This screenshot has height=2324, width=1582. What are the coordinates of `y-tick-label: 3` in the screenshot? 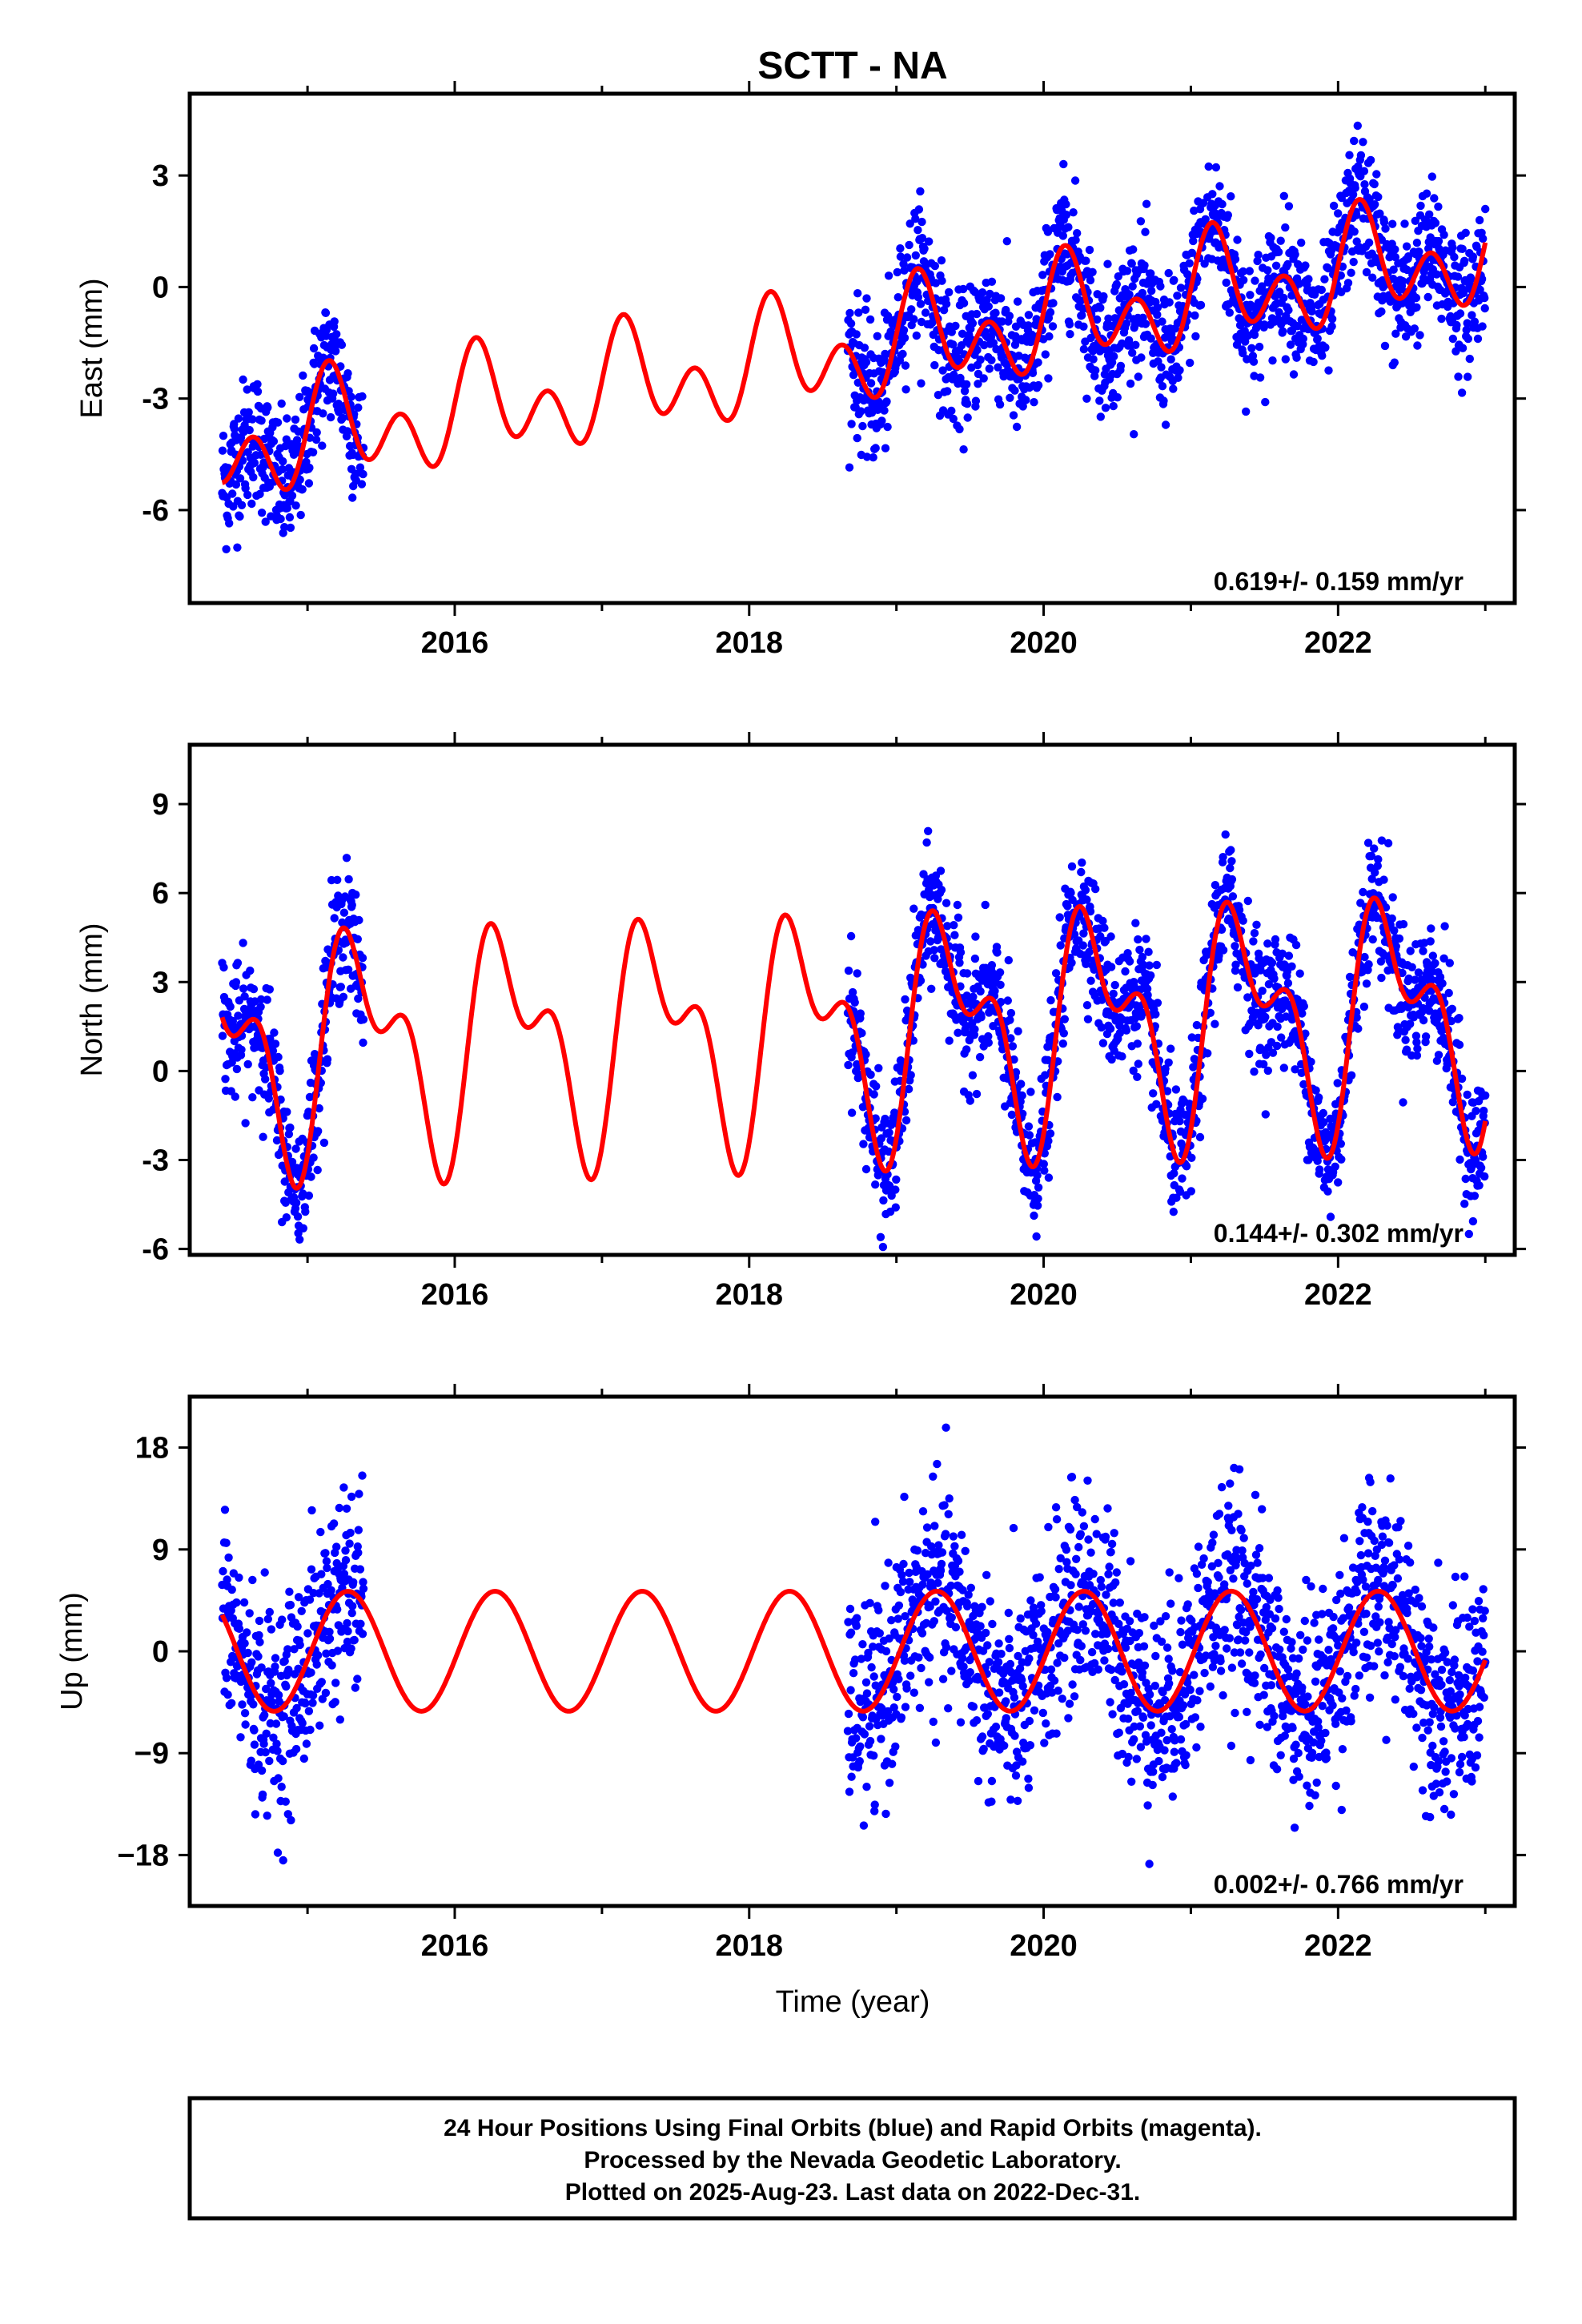 It's located at (161, 982).